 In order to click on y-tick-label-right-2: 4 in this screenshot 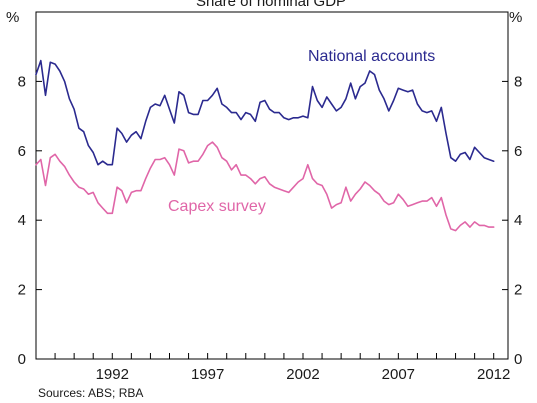, I will do `click(518, 220)`.